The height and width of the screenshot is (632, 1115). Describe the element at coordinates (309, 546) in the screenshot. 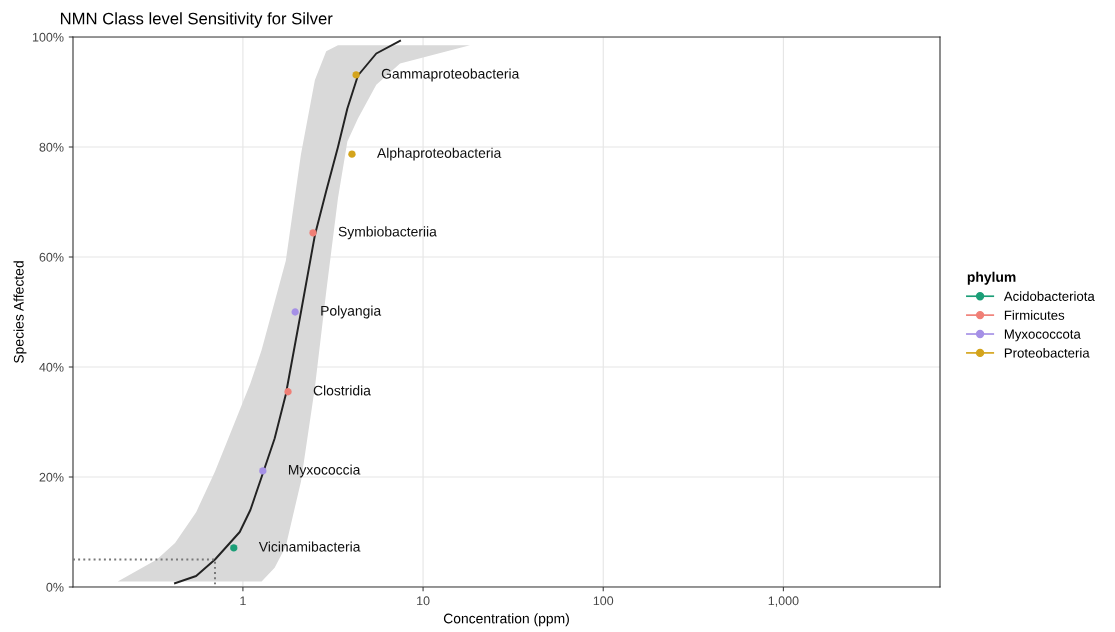

I see `annotation: Vicinamibacteria` at that location.